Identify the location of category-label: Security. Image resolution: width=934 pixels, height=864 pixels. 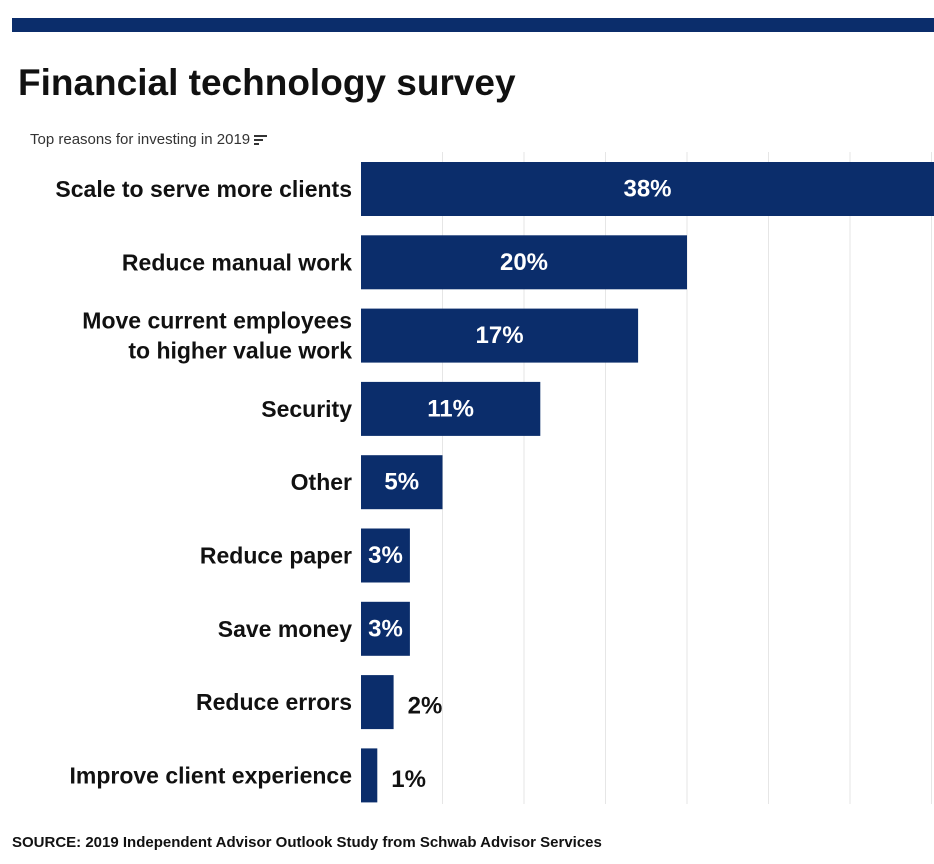
(306, 409).